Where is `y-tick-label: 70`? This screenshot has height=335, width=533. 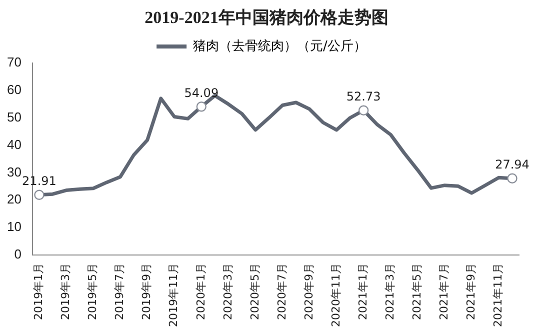
y-tick-label: 70 is located at coordinates (14, 62).